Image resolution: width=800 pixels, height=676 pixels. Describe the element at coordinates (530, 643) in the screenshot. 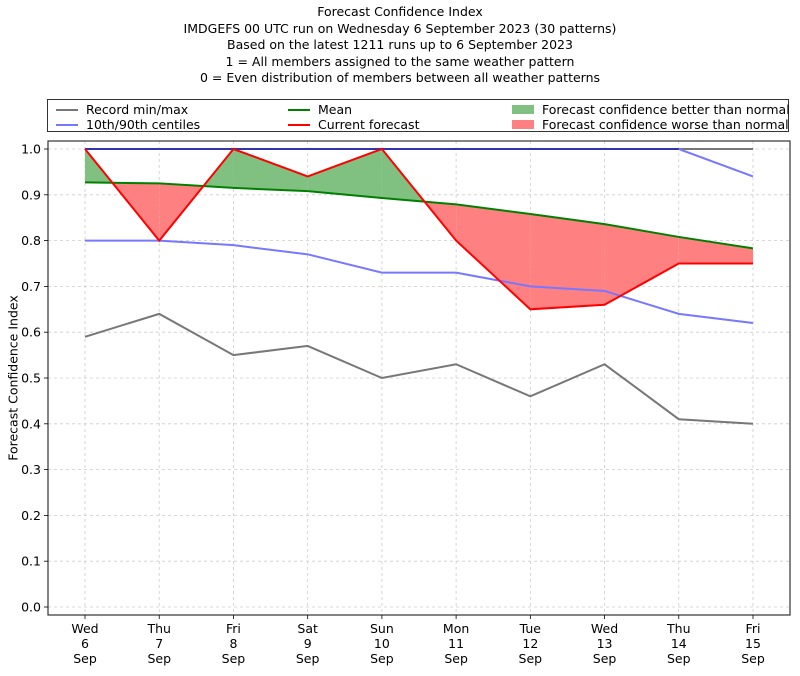

I see `x-tick-label: 12` at that location.